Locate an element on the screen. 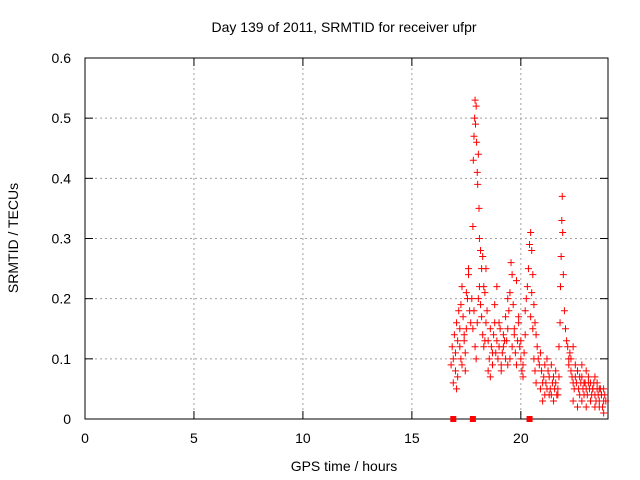 This screenshot has height=480, width=640. x-tick-label: 10 is located at coordinates (303, 438).